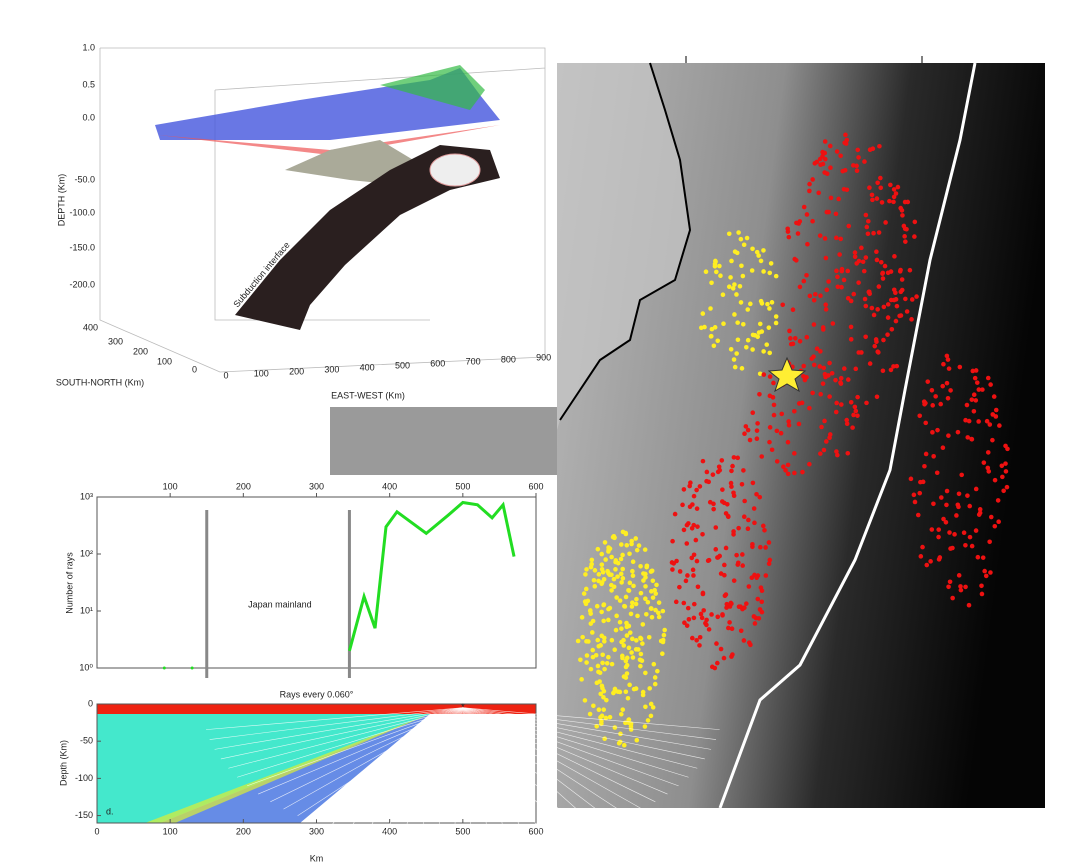  Describe the element at coordinates (90, 703) in the screenshot. I see `y-tick-label: 0` at that location.